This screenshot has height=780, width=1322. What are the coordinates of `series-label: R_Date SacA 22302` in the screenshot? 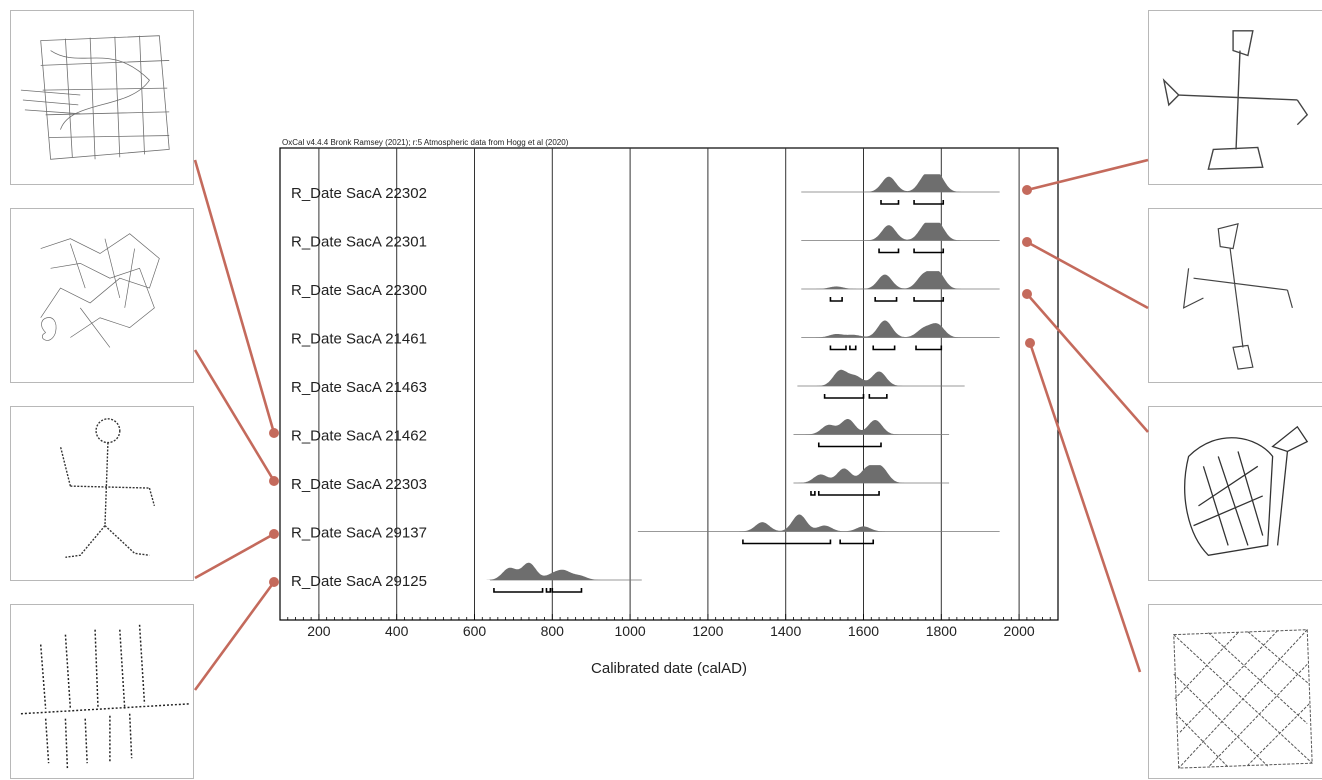 It's located at (359, 193).